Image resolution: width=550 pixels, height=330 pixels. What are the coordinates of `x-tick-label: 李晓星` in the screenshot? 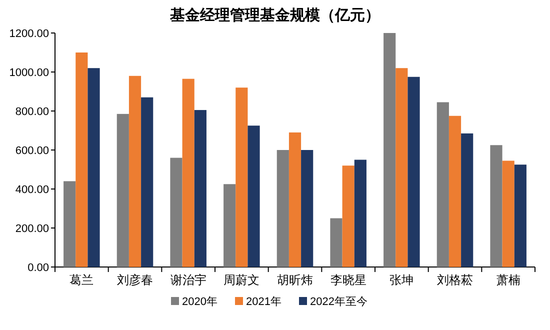 It's located at (348, 280).